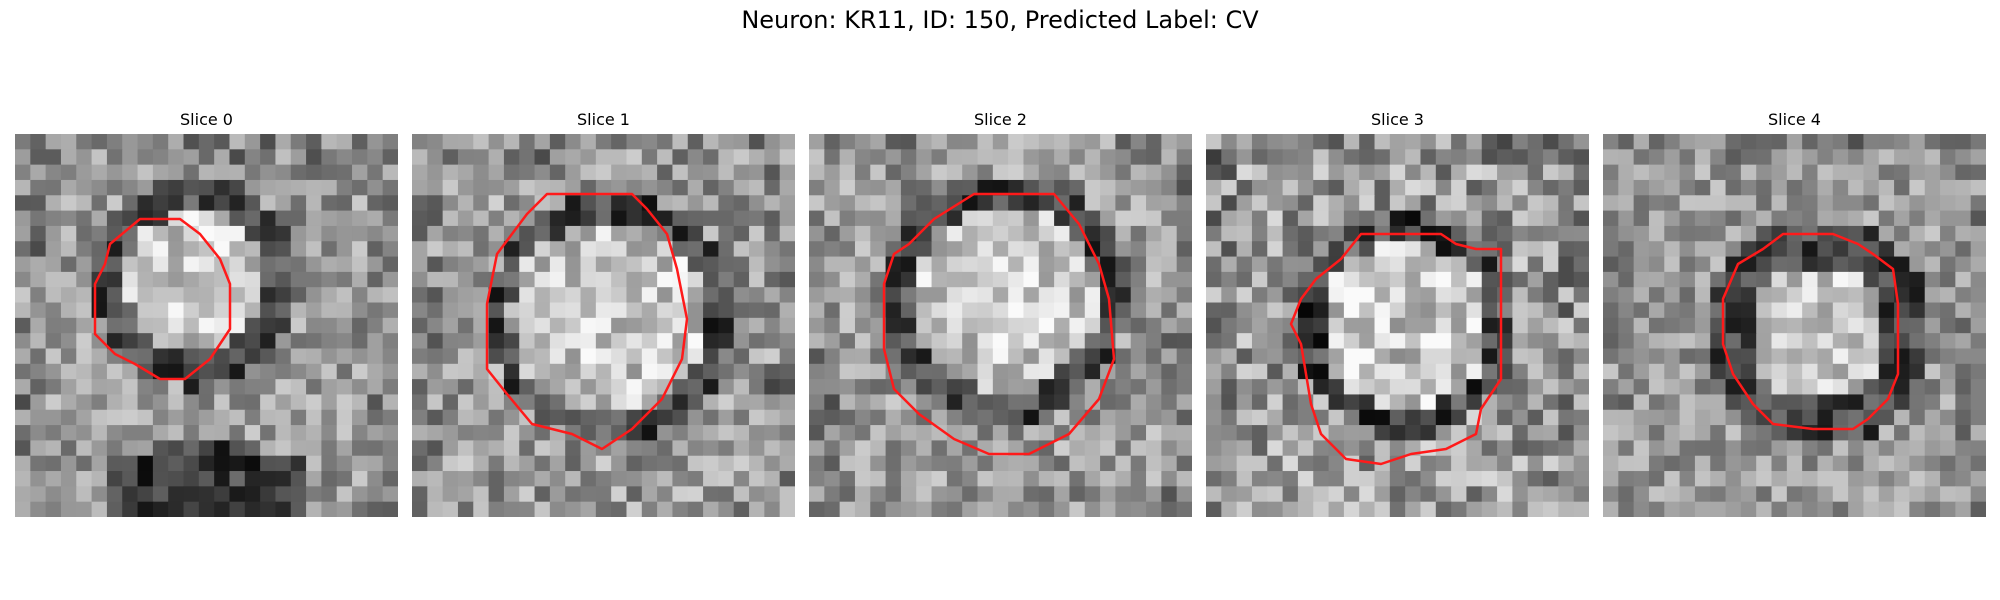 The image size is (2000, 600). I want to click on slice-title: Slice 2, so click(1000, 119).